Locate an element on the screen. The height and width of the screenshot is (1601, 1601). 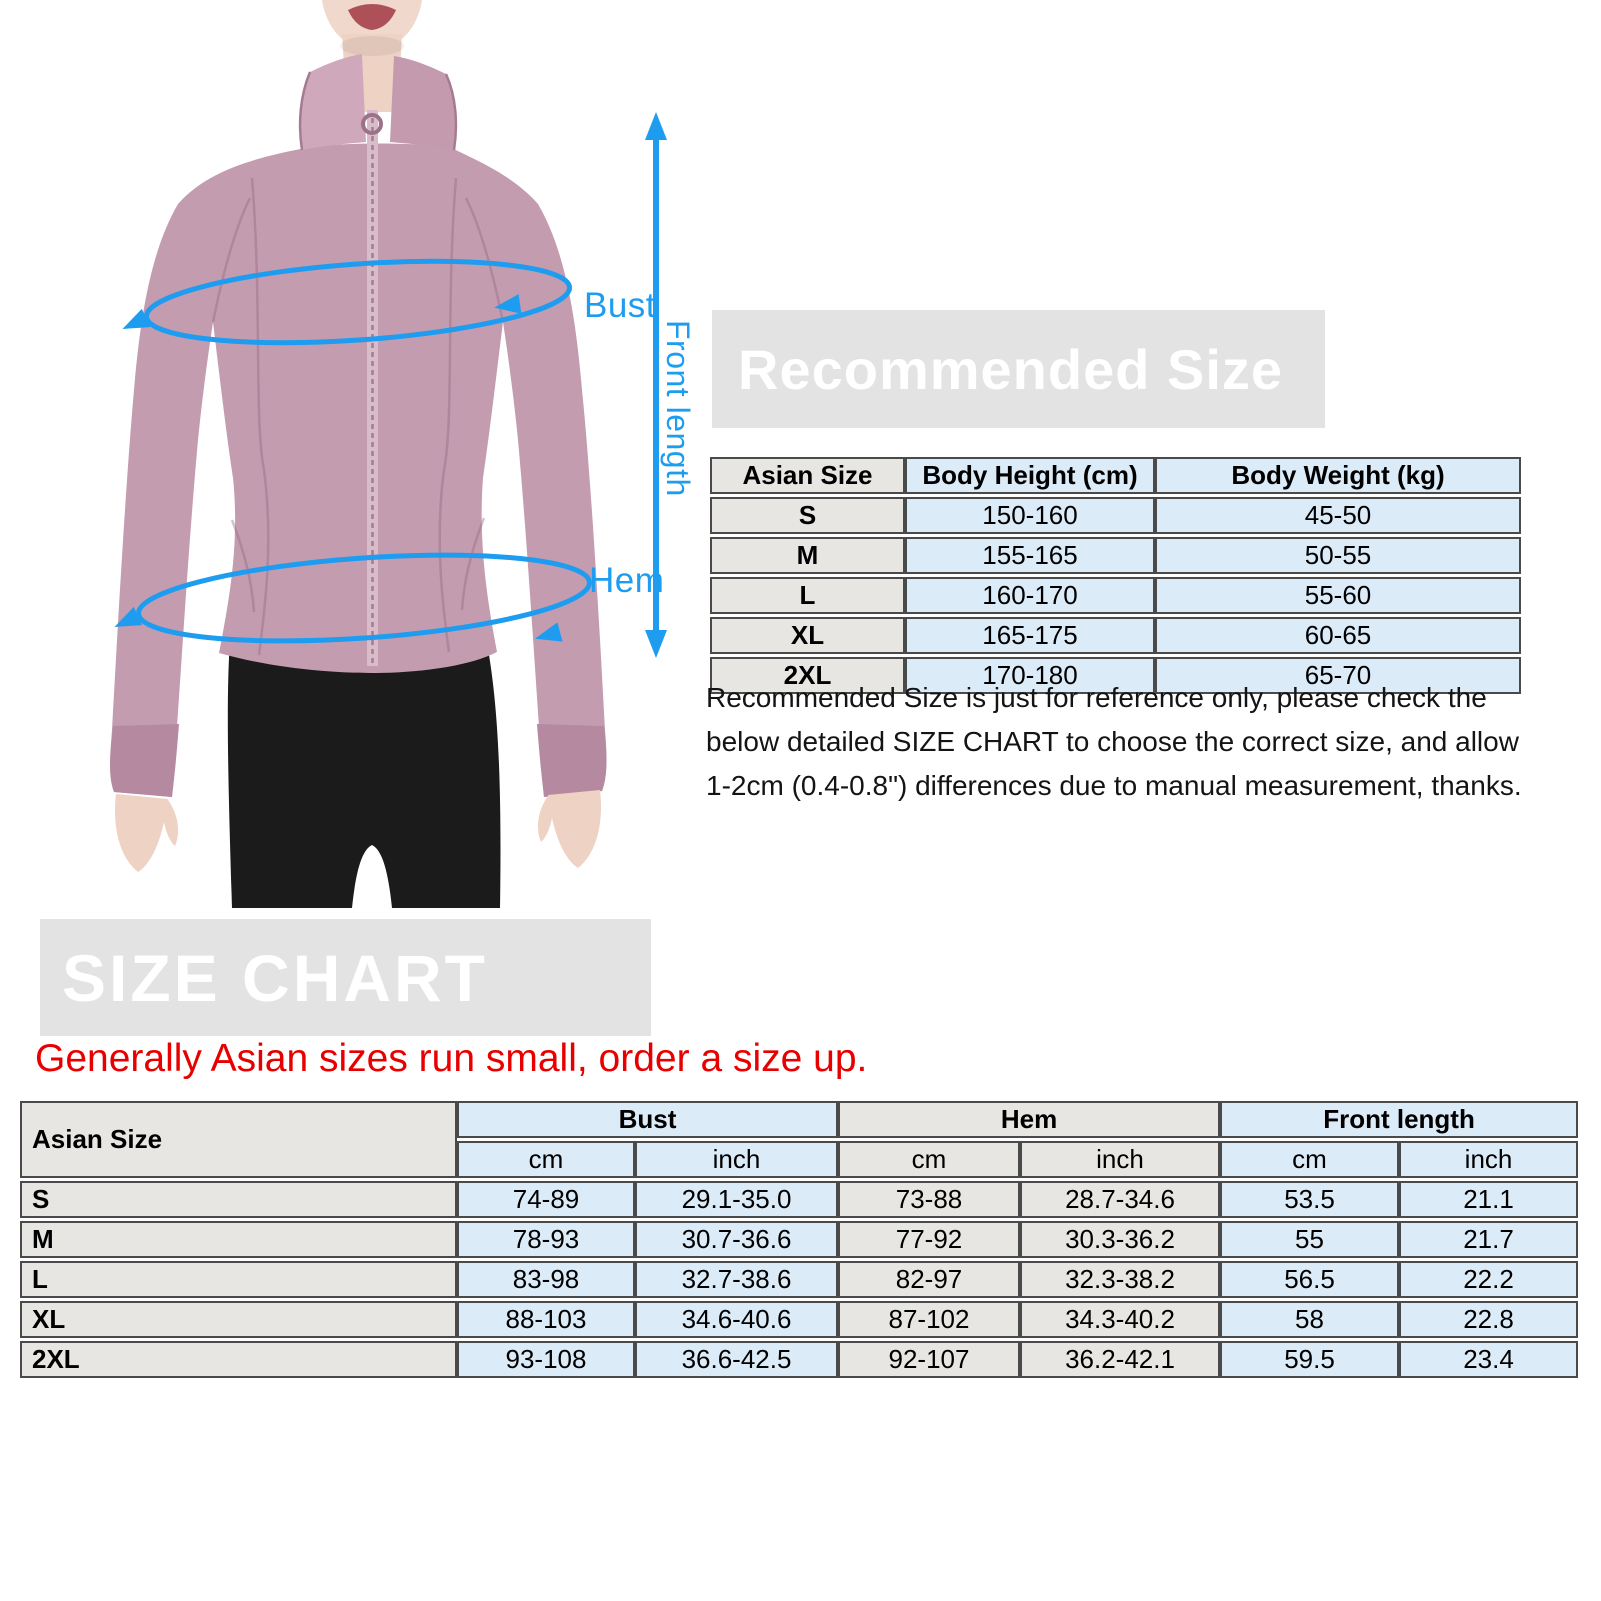
recommended-size-title: Recommended Size is located at coordinates (1011, 369).